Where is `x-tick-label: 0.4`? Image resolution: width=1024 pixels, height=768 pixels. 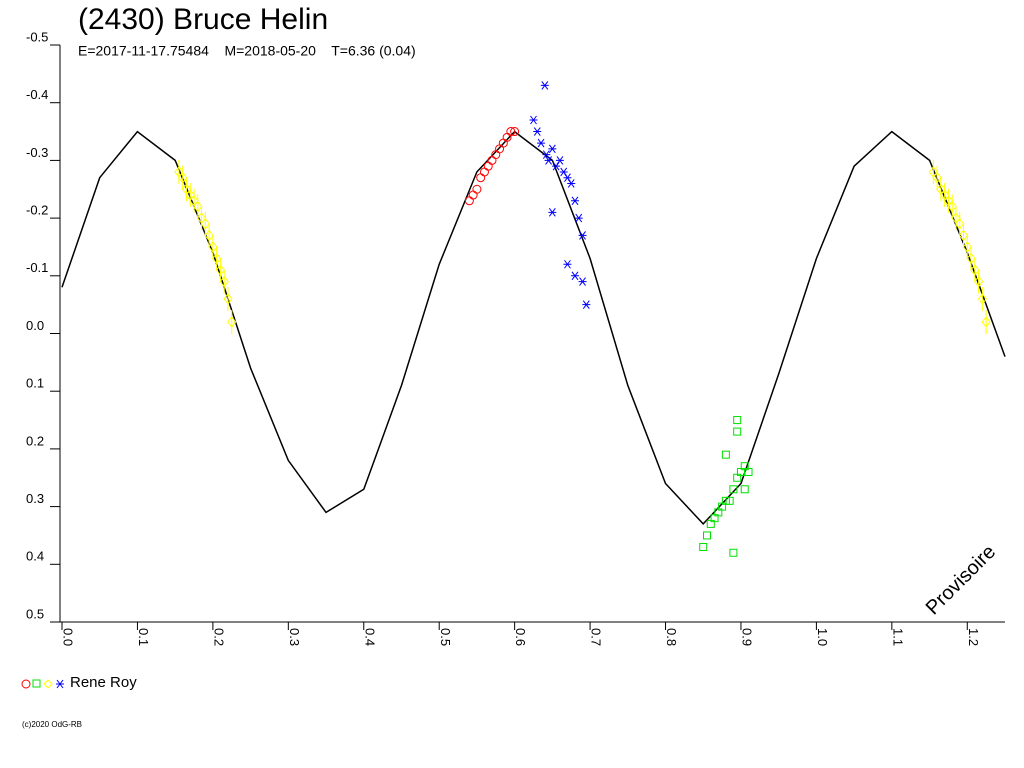 x-tick-label: 0.4 is located at coordinates (369, 637).